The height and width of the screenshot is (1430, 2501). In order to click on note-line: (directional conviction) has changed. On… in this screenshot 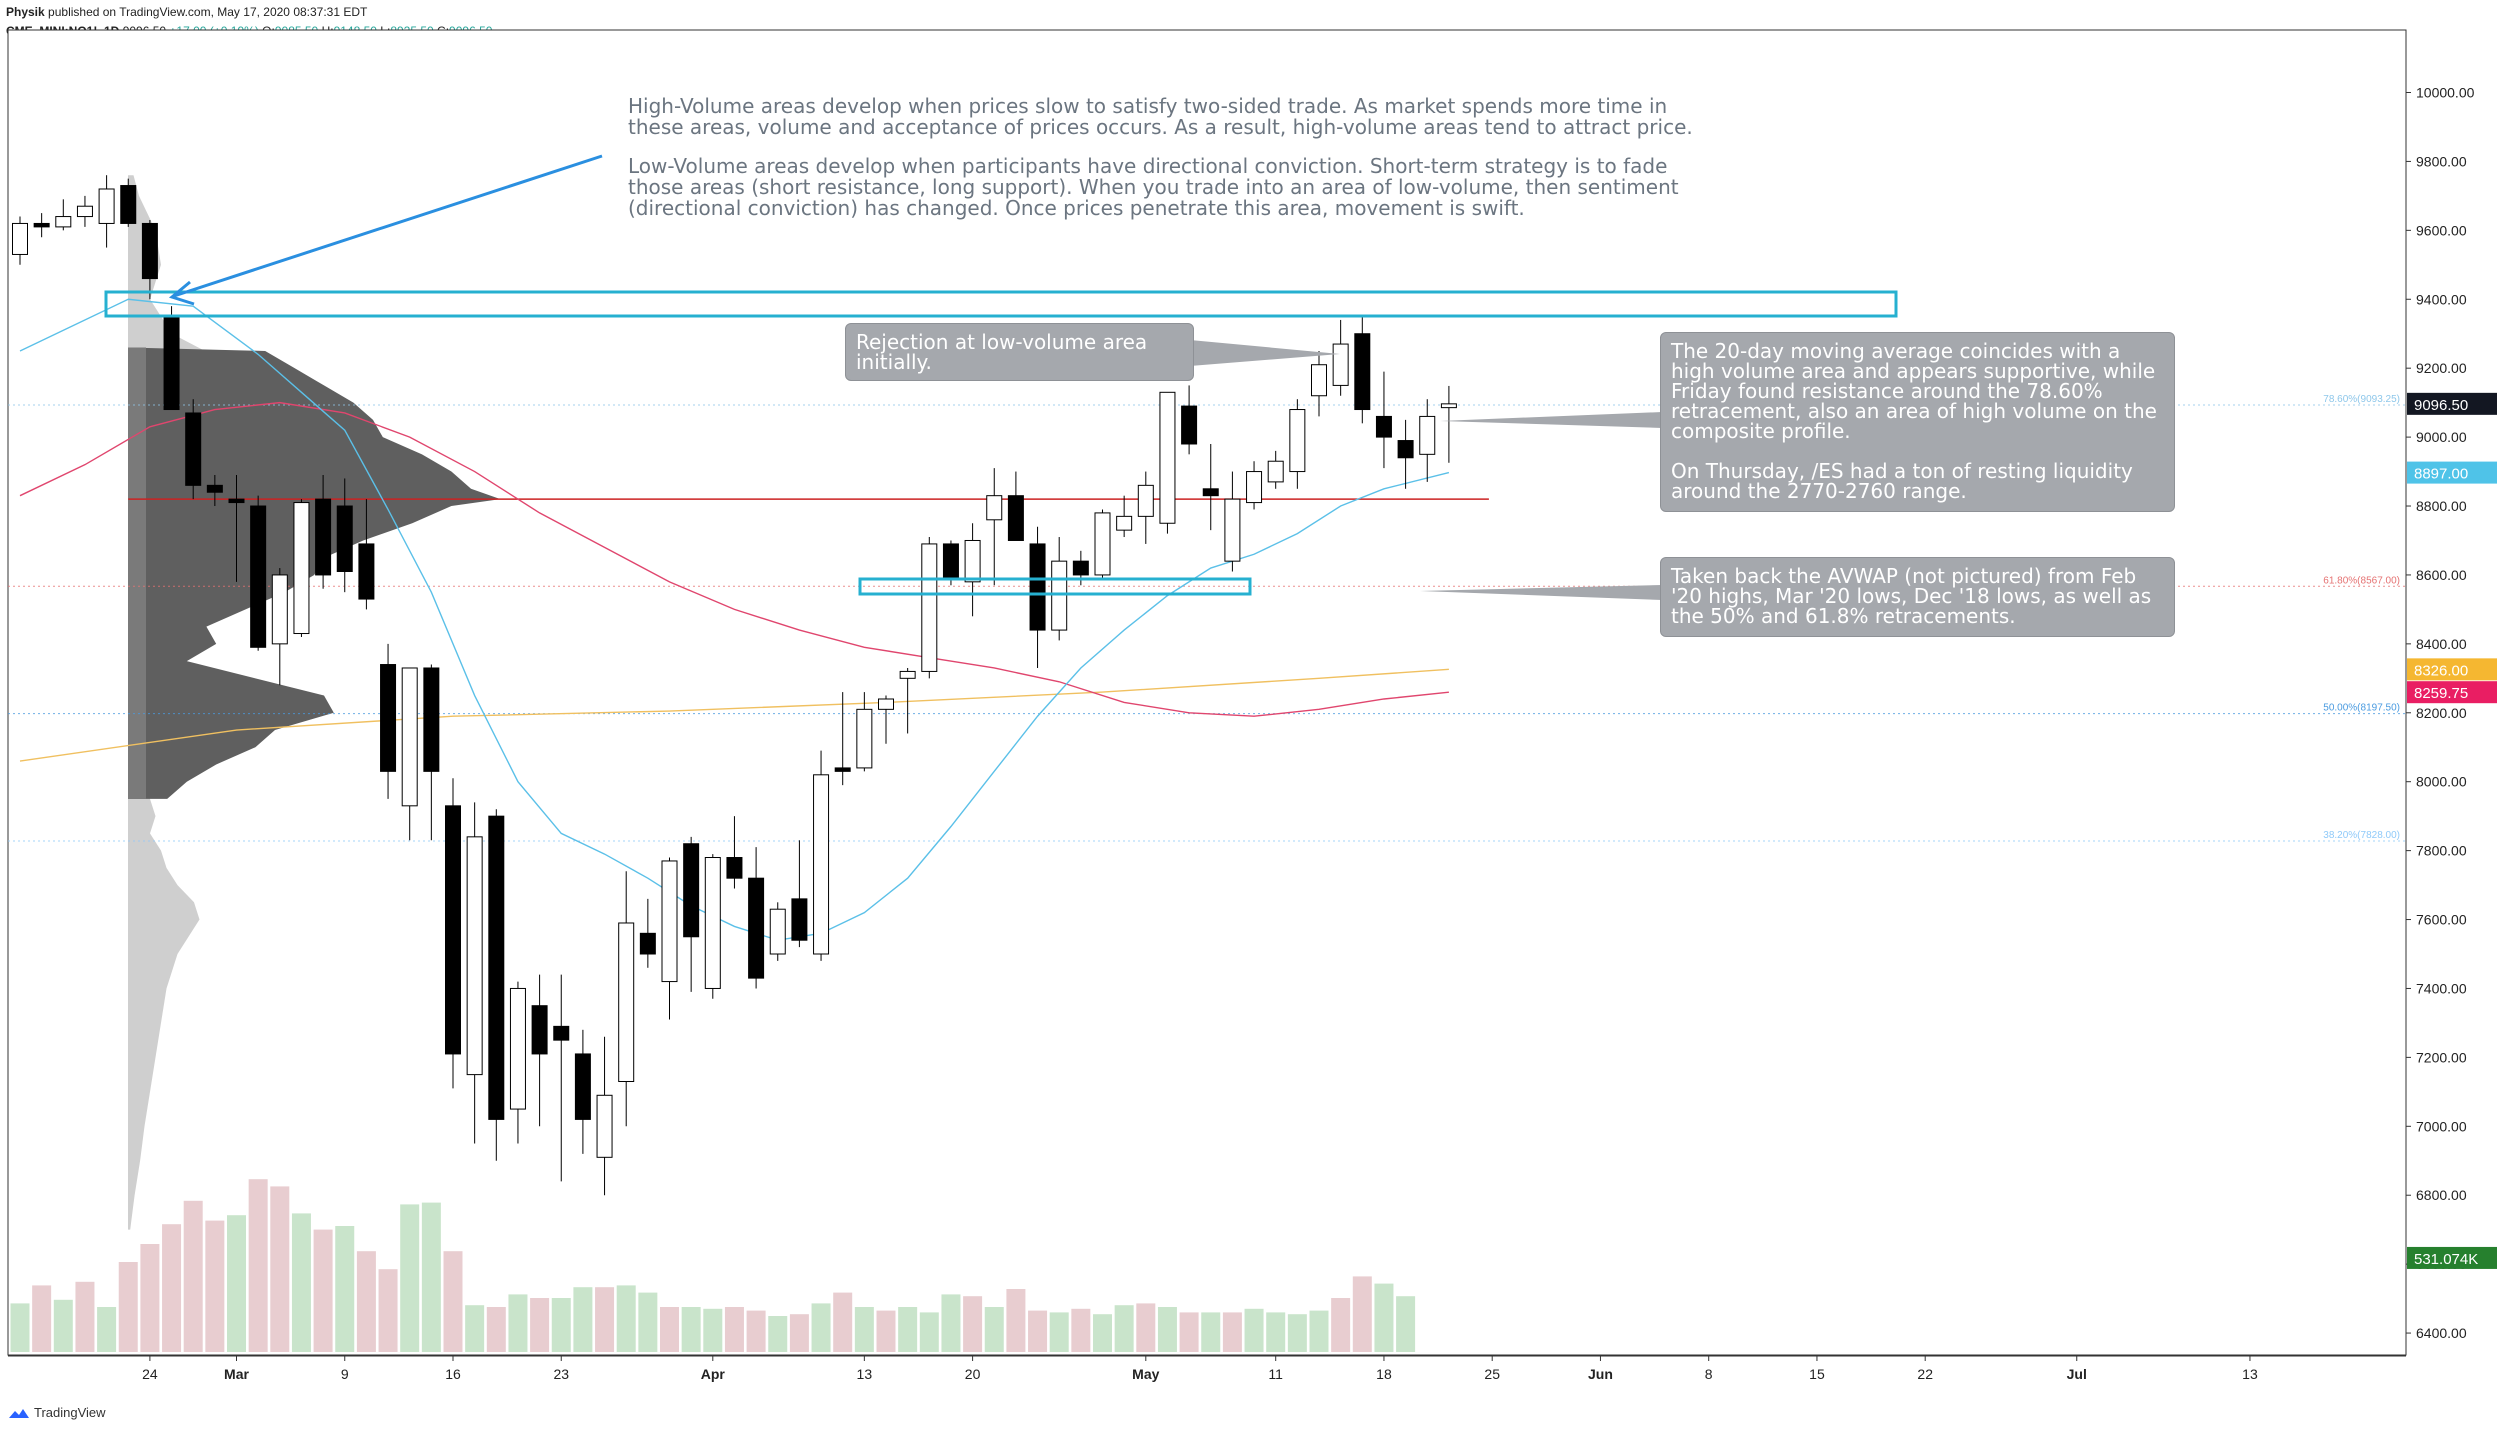, I will do `click(1076, 208)`.